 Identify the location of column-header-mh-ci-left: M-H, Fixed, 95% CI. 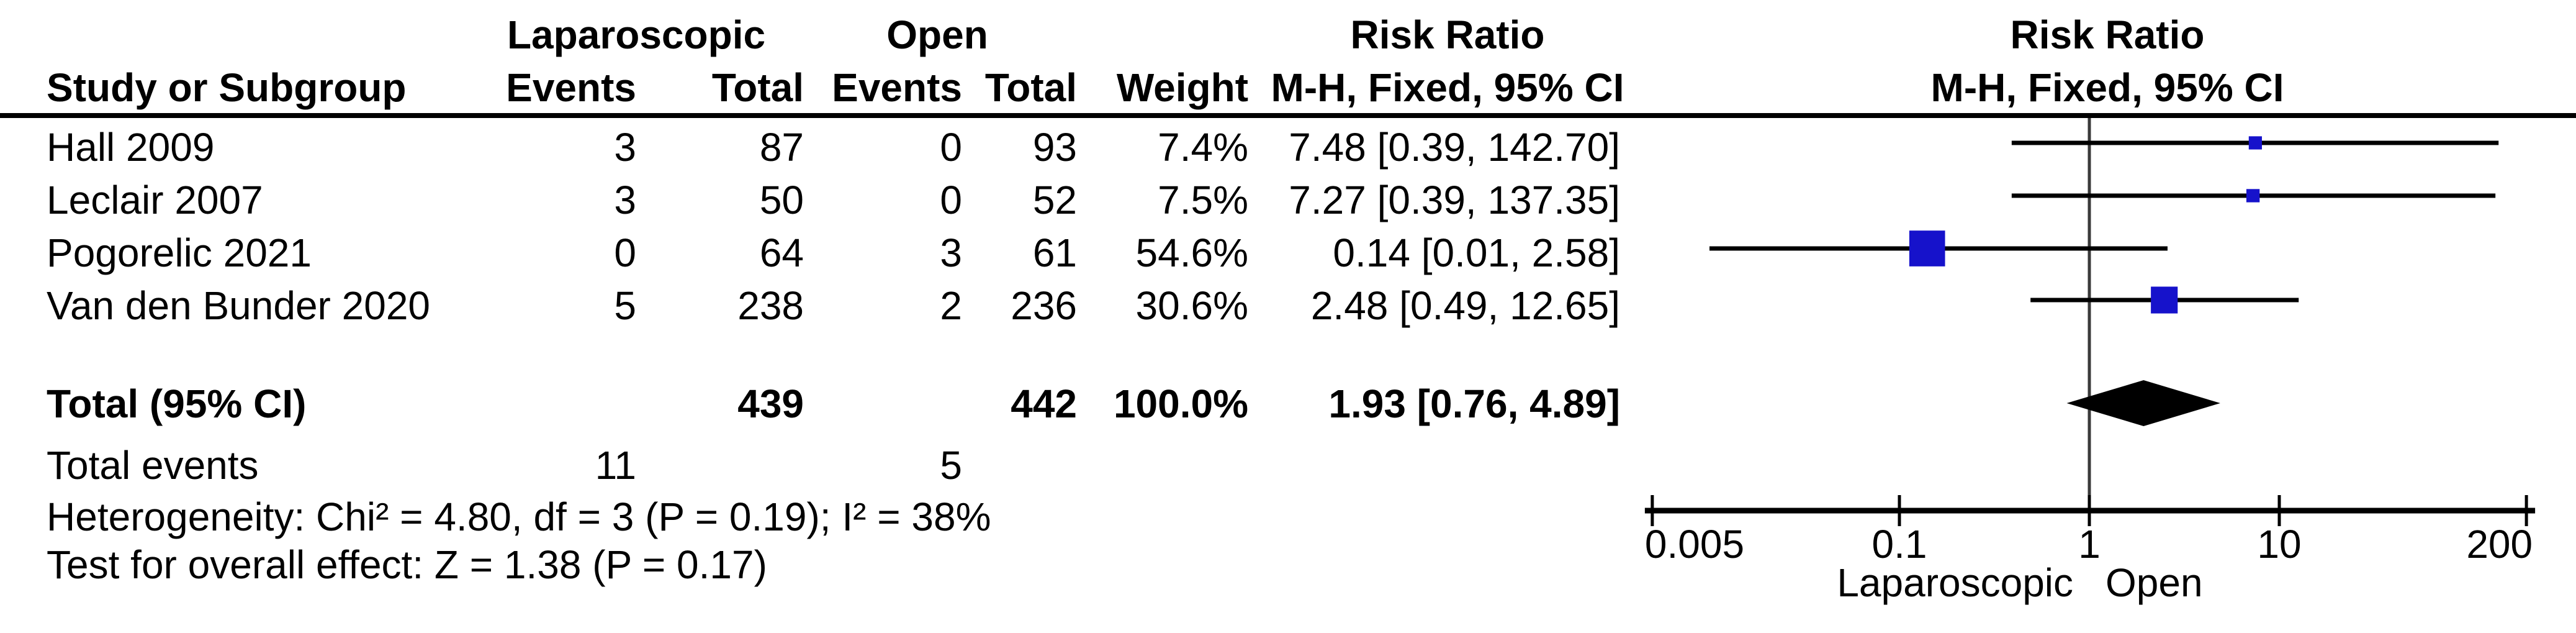
(1447, 87).